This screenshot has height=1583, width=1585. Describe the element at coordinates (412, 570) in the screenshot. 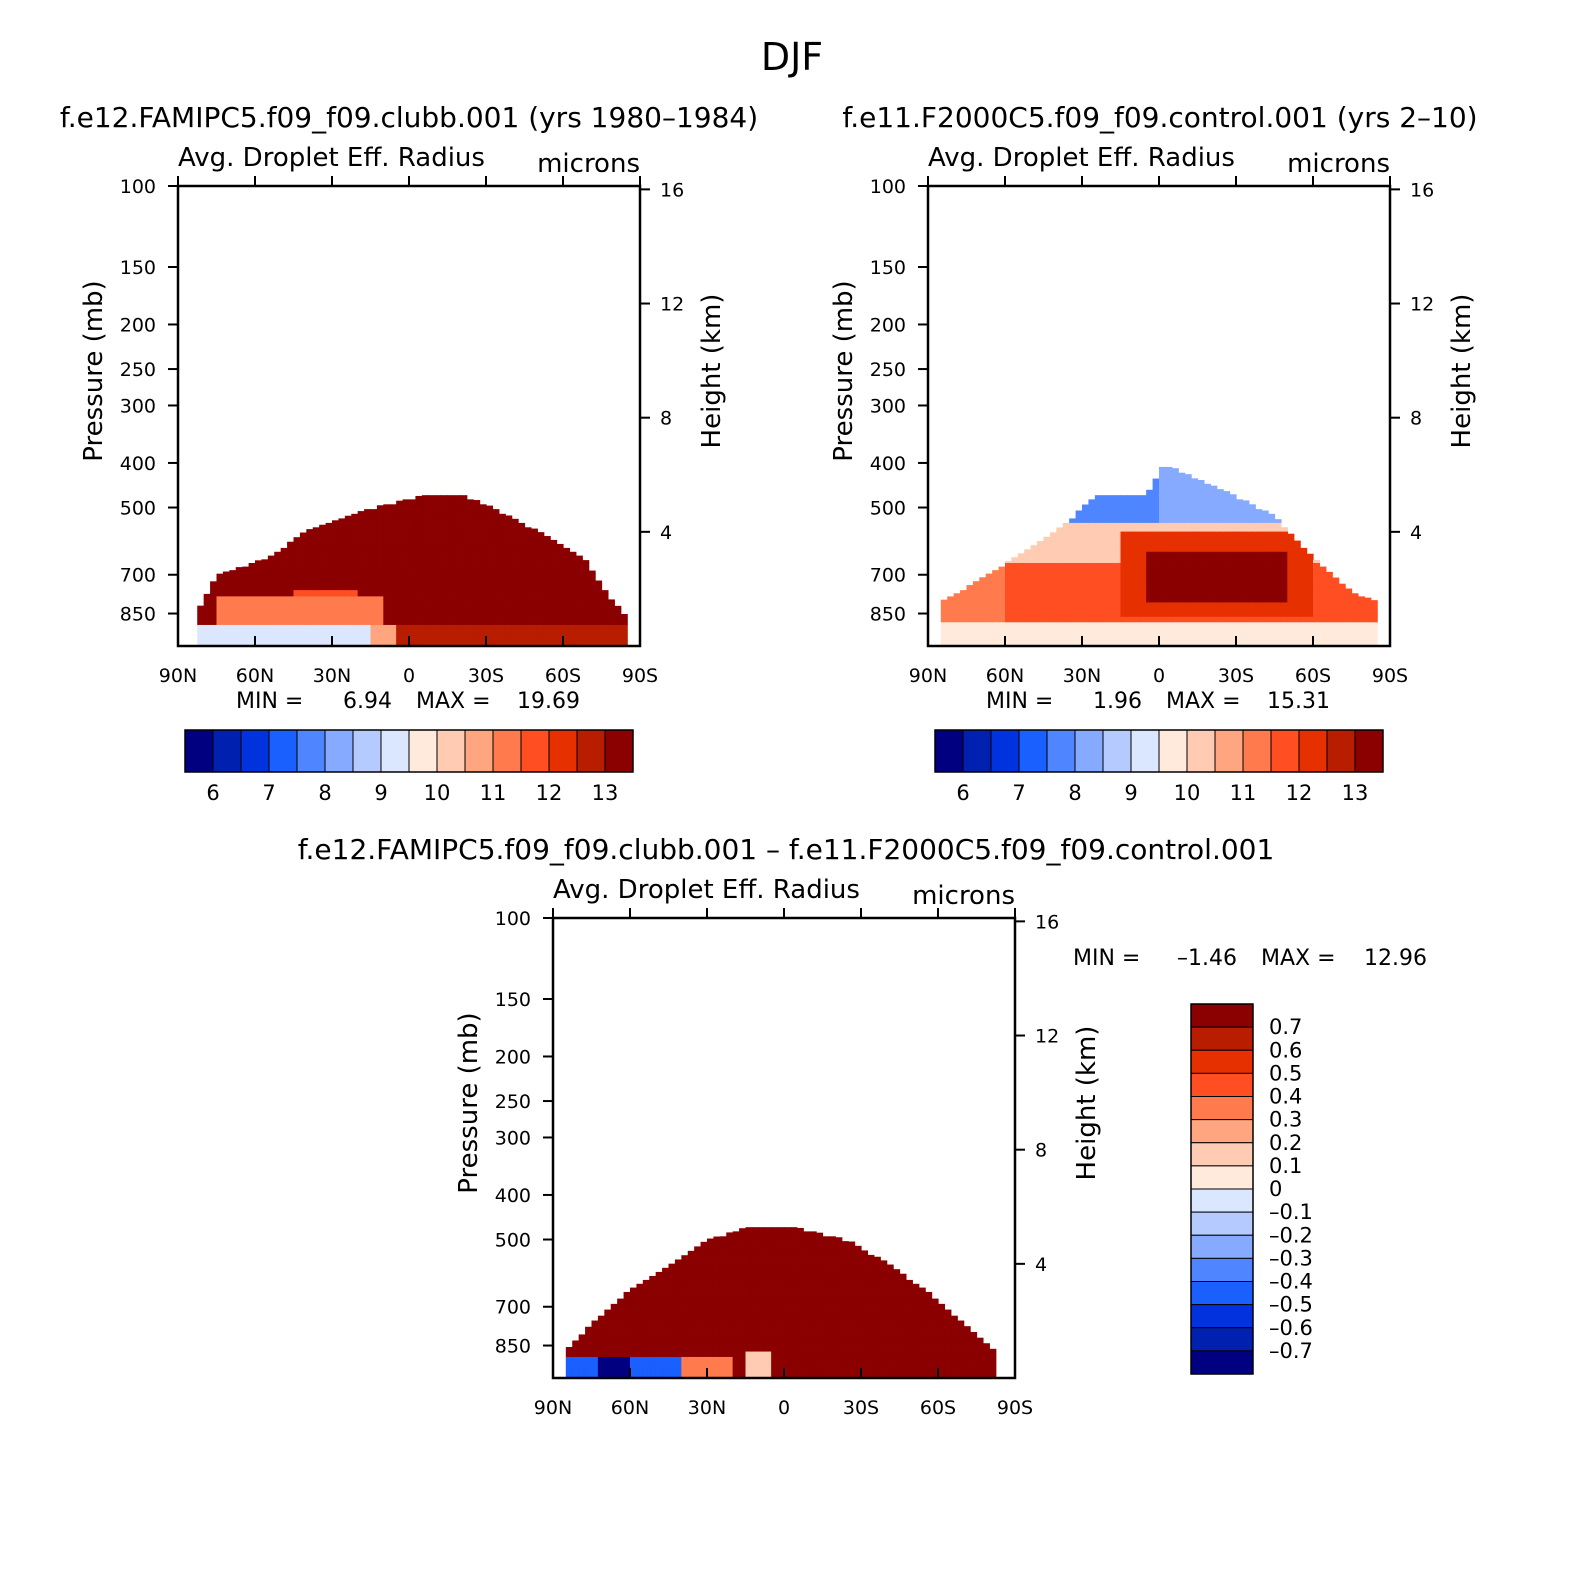

I see `field-layer` at that location.